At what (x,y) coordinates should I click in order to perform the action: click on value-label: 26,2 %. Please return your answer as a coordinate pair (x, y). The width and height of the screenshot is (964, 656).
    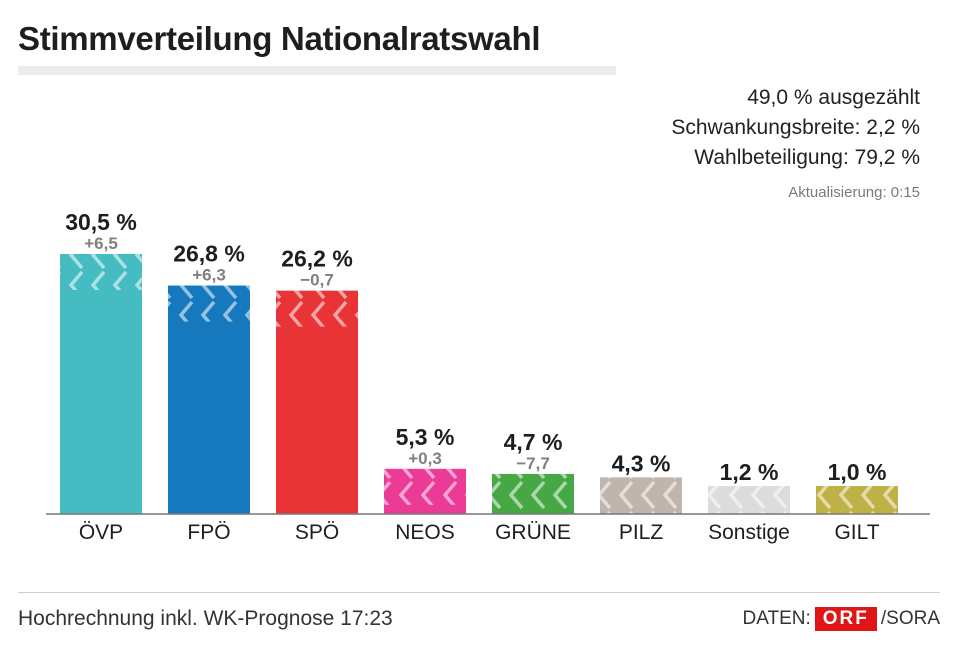
    Looking at the image, I should click on (317, 259).